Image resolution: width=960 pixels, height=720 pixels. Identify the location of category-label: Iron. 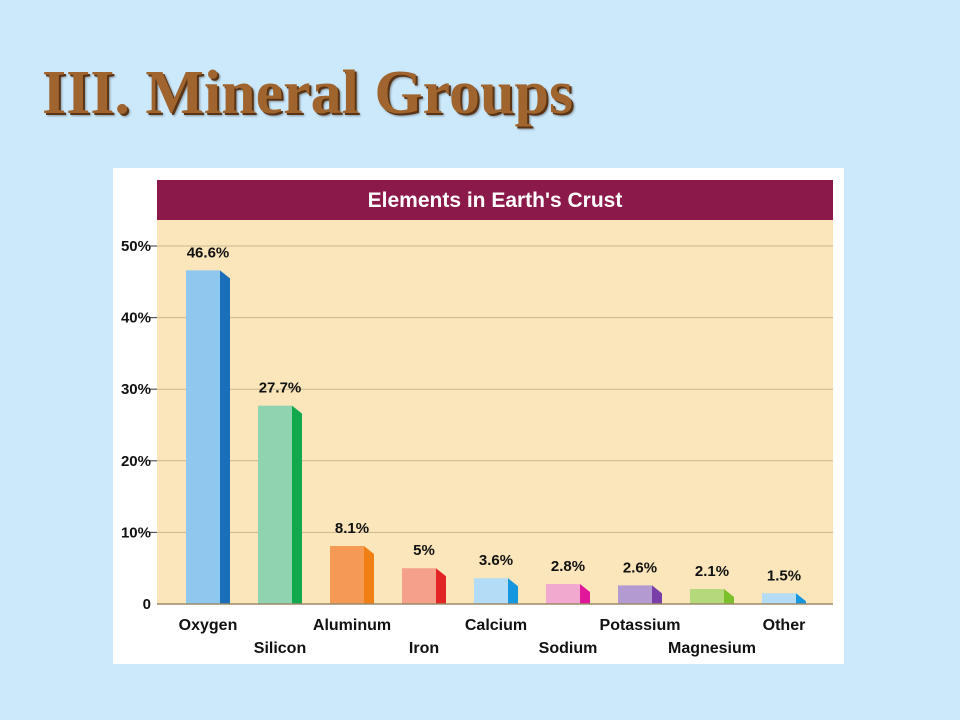
(424, 648).